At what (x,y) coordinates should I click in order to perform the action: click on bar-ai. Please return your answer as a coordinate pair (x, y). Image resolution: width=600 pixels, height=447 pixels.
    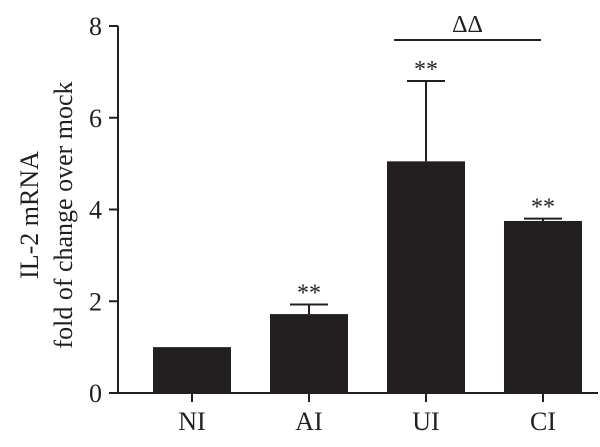
    Looking at the image, I should click on (309, 353).